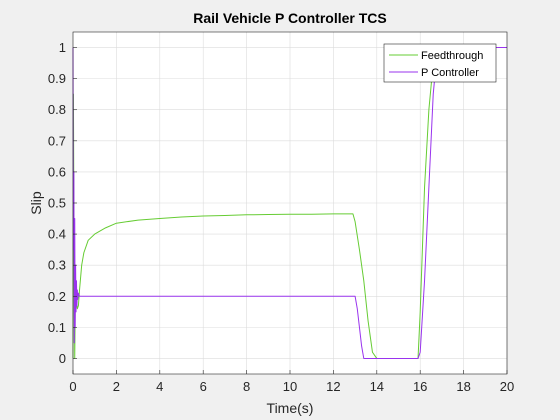 The image size is (560, 420). I want to click on y-tick-label: 0.4, so click(57, 234).